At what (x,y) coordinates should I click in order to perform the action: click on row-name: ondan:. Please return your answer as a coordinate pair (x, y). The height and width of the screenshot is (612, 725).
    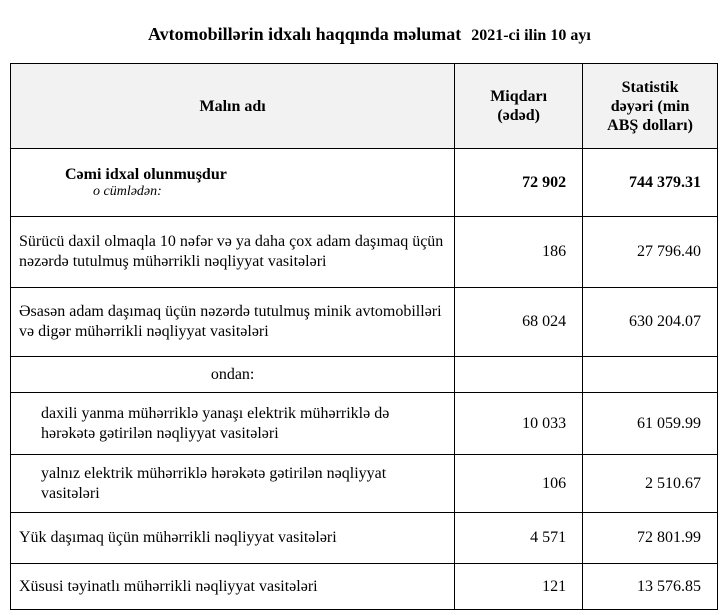
    Looking at the image, I should click on (232, 374).